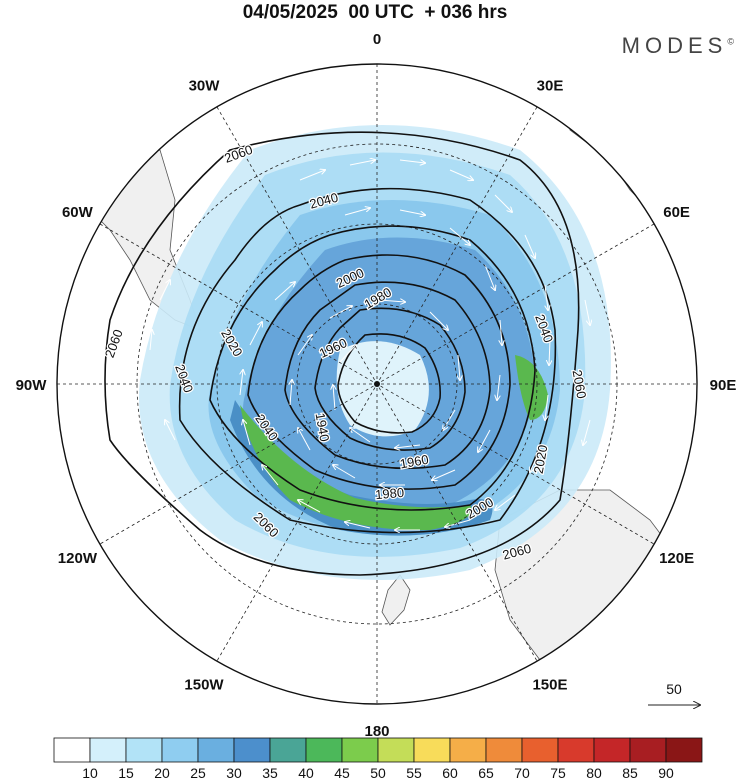 Image resolution: width=750 pixels, height=782 pixels. I want to click on contour-label: 1940, so click(323, 427).